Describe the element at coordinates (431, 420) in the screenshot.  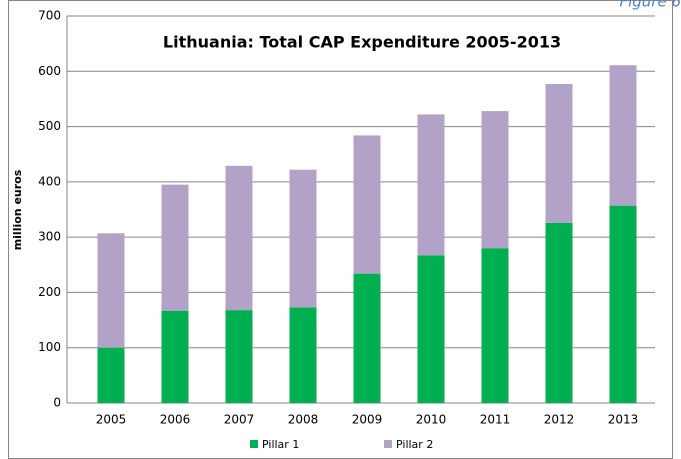
I see `x-tick-label: 2010` at that location.